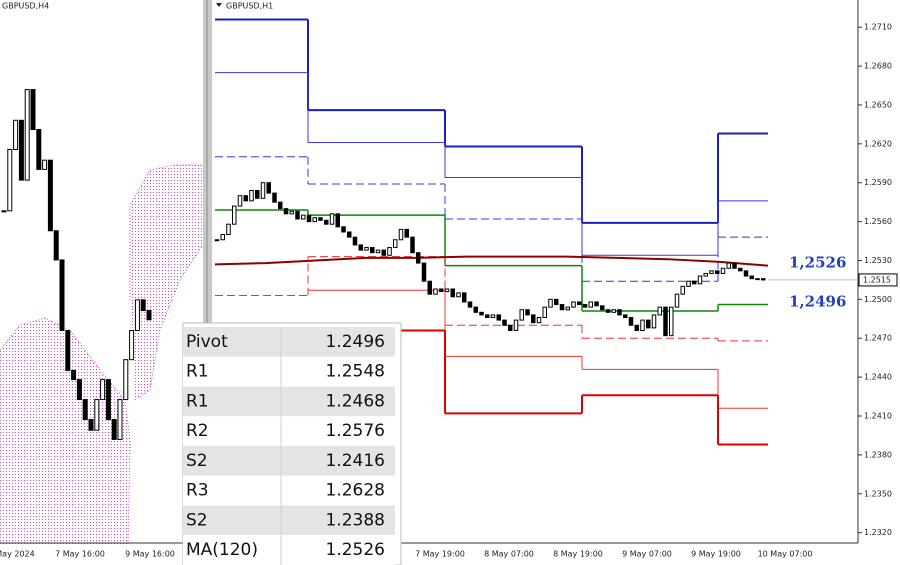  I want to click on x-tick-label: 7 May 16:00, so click(80, 554).